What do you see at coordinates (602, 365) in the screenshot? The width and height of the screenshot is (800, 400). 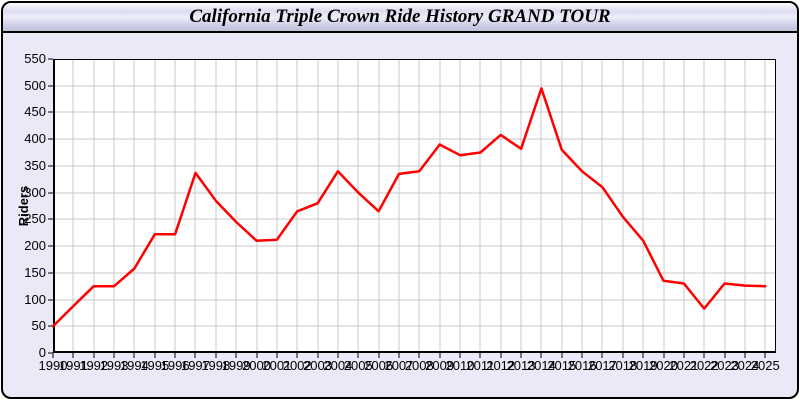 I see `x-tick-label: 2017` at bounding box center [602, 365].